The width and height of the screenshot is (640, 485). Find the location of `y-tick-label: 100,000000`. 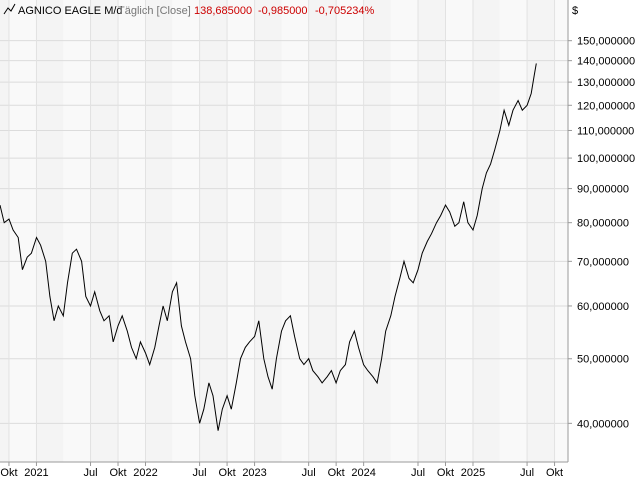

y-tick-label: 100,000000 is located at coordinates (606, 159).